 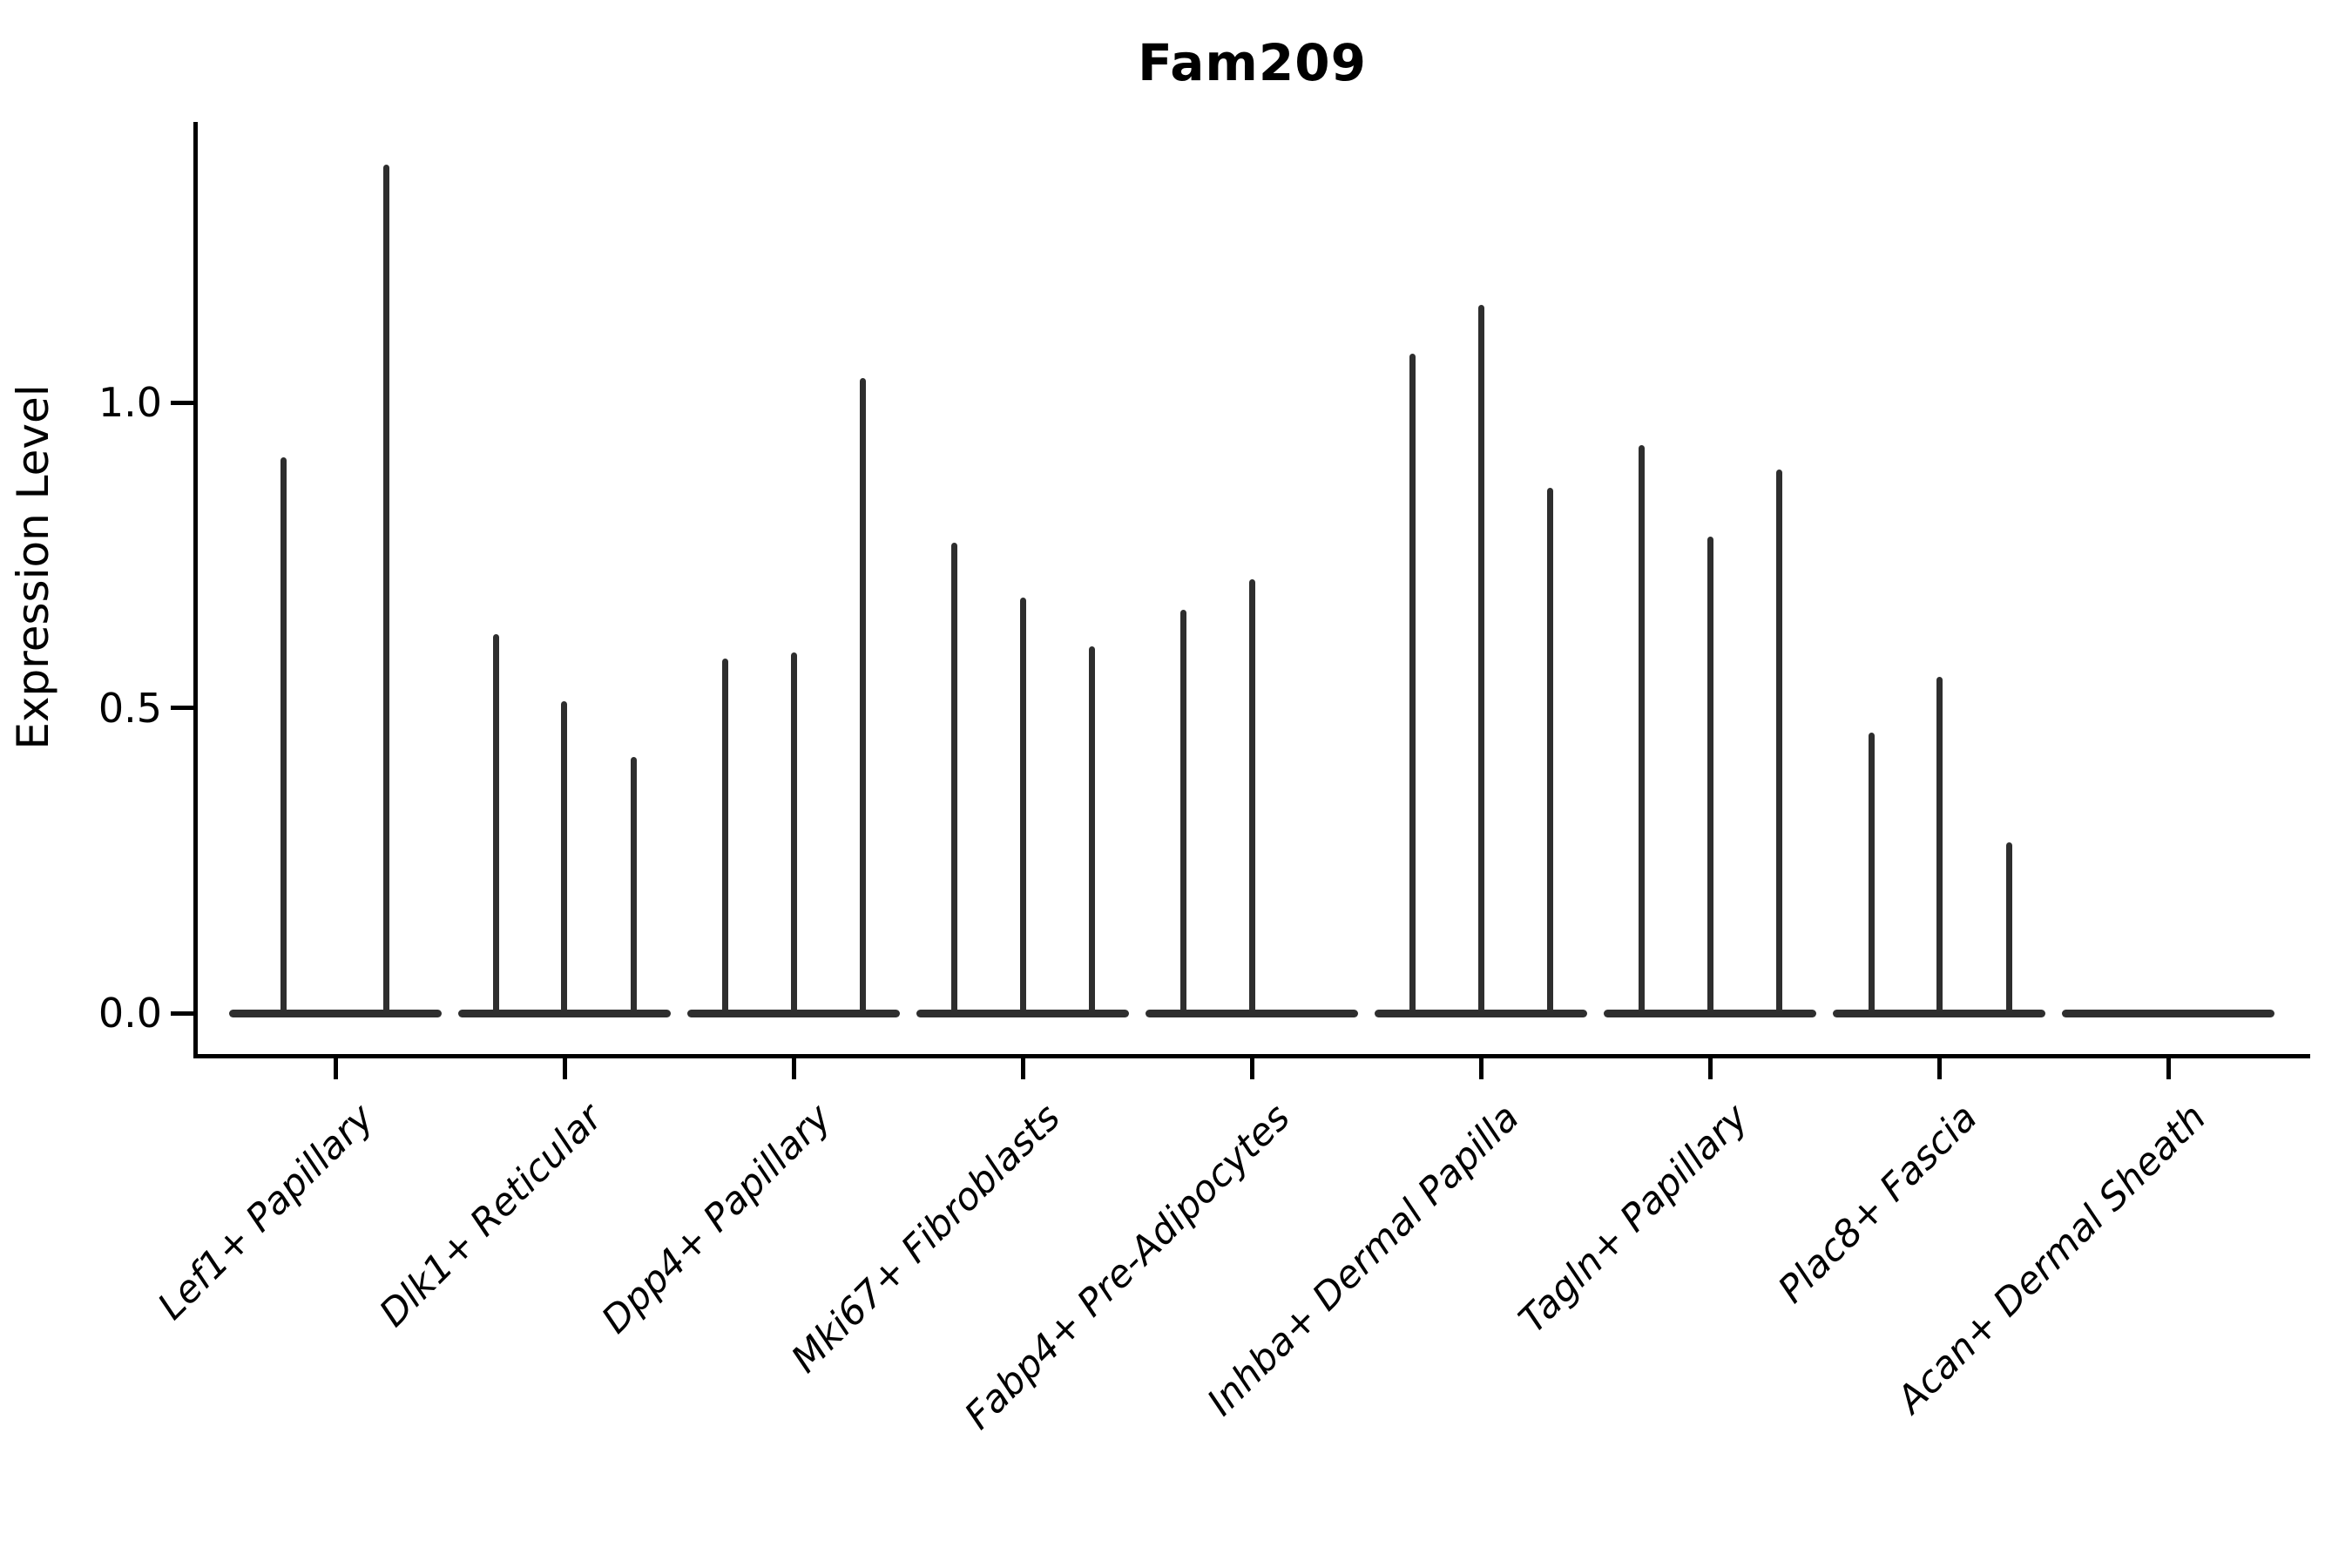 What do you see at coordinates (130, 708) in the screenshot?
I see `y-tick-label: 0.5` at bounding box center [130, 708].